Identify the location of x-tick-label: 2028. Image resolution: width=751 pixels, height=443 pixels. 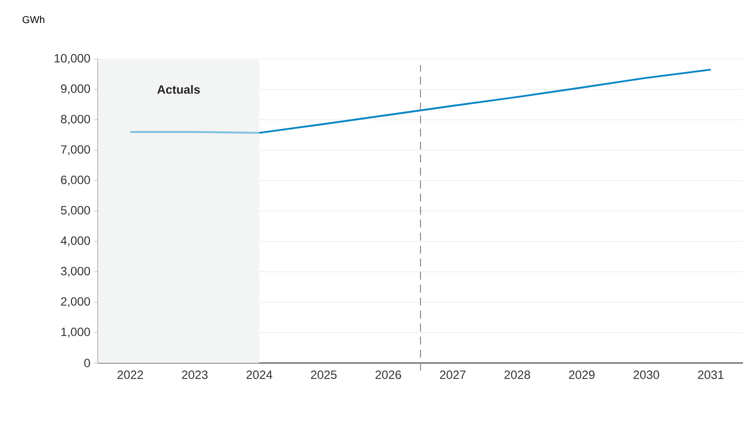
(517, 375).